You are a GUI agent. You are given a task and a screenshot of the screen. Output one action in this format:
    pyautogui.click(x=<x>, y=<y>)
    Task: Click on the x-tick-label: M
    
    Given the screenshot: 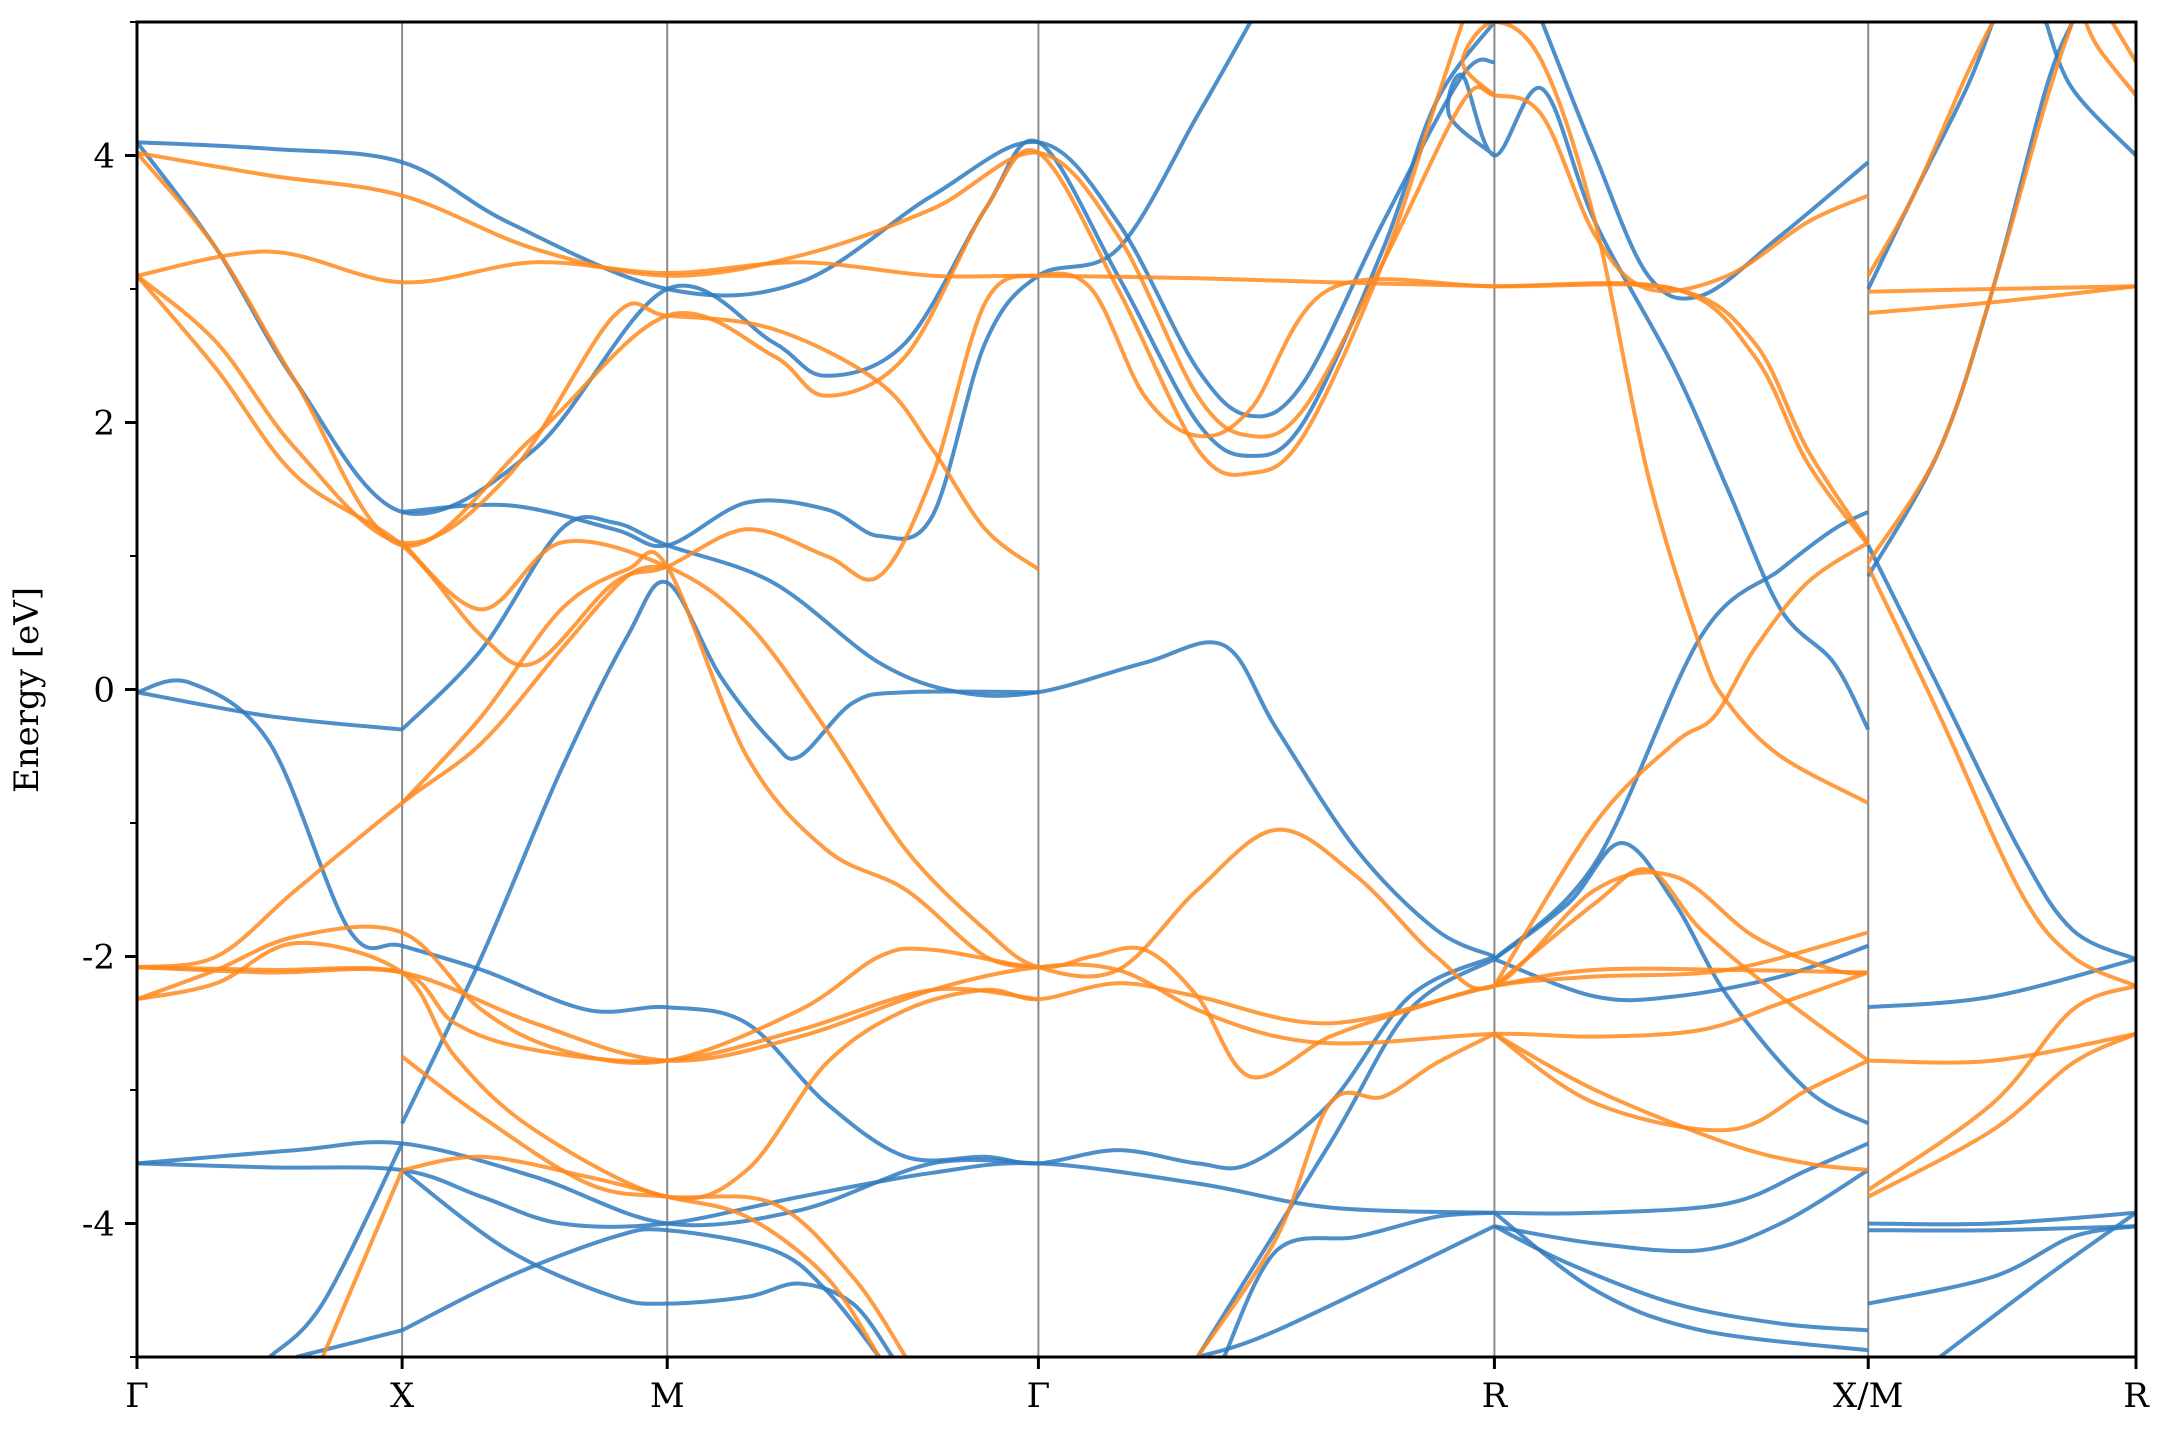 What is the action you would take?
    pyautogui.click(x=667, y=1396)
    